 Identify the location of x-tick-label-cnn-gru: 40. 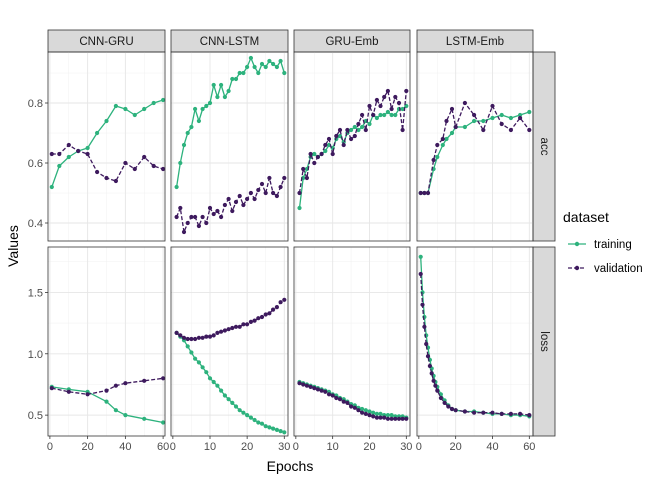
(125, 447).